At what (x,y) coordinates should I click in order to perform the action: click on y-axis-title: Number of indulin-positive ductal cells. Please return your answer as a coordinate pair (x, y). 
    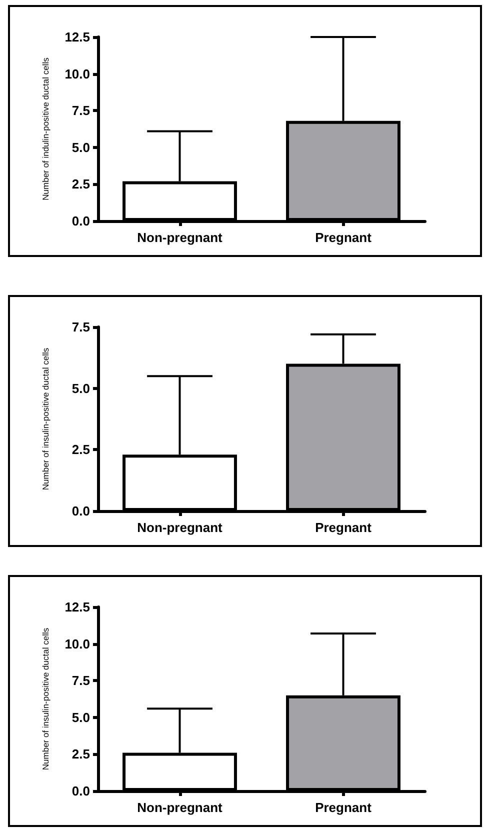
    Looking at the image, I should click on (45, 129).